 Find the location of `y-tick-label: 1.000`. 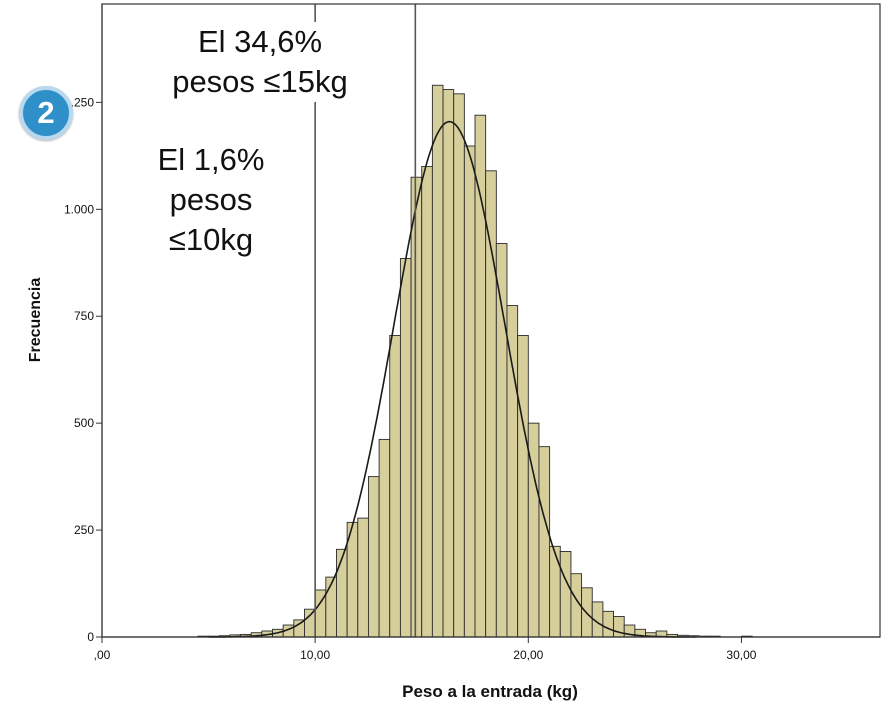

y-tick-label: 1.000 is located at coordinates (79, 209).